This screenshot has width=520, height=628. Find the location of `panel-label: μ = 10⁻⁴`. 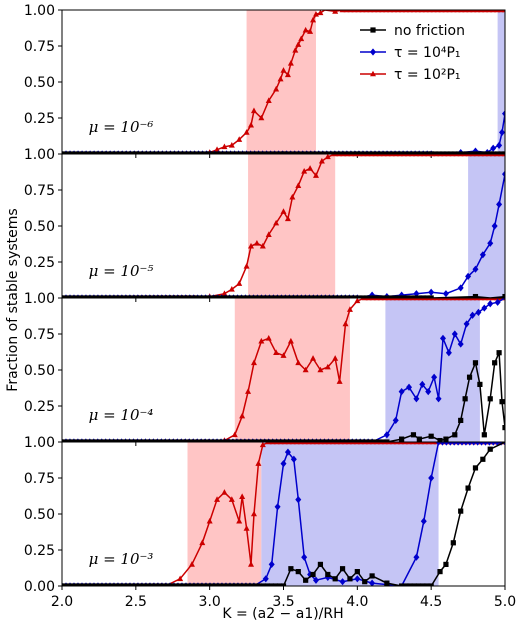

panel-label: μ = 10⁻⁴ is located at coordinates (121, 415).